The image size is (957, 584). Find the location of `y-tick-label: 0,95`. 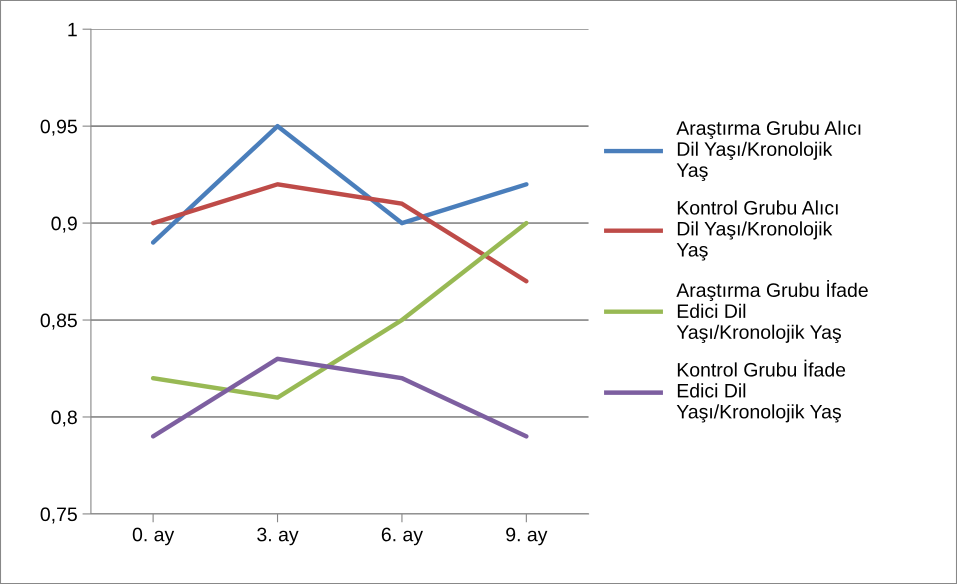

y-tick-label: 0,95 is located at coordinates (58, 128).